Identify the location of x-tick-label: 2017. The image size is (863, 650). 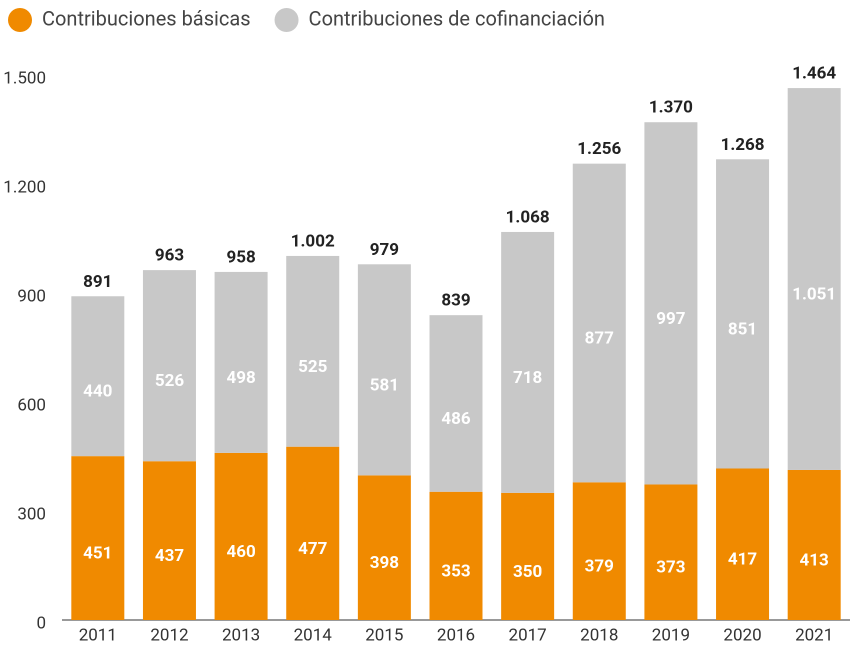
(528, 635).